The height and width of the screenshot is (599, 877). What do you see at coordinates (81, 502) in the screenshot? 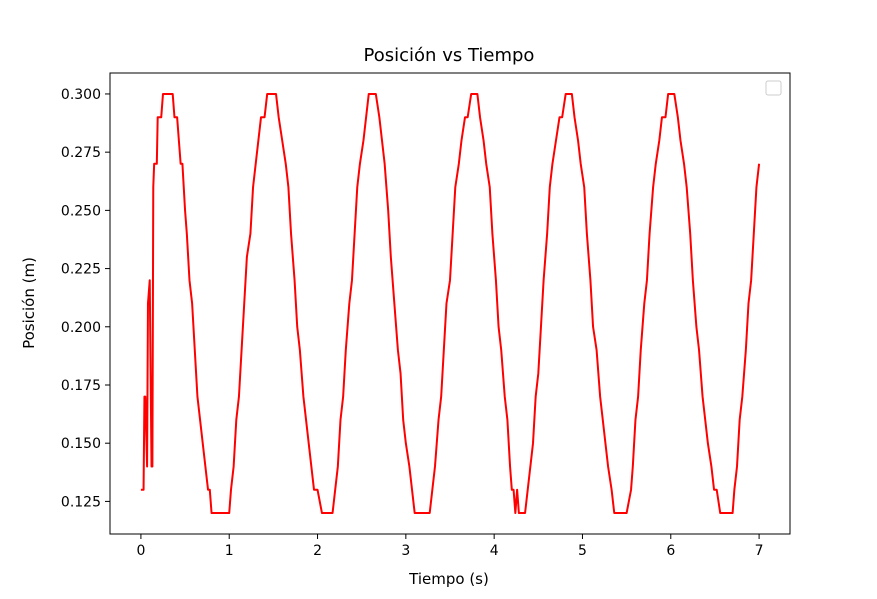
I see `y-tick-label: 0.125` at bounding box center [81, 502].